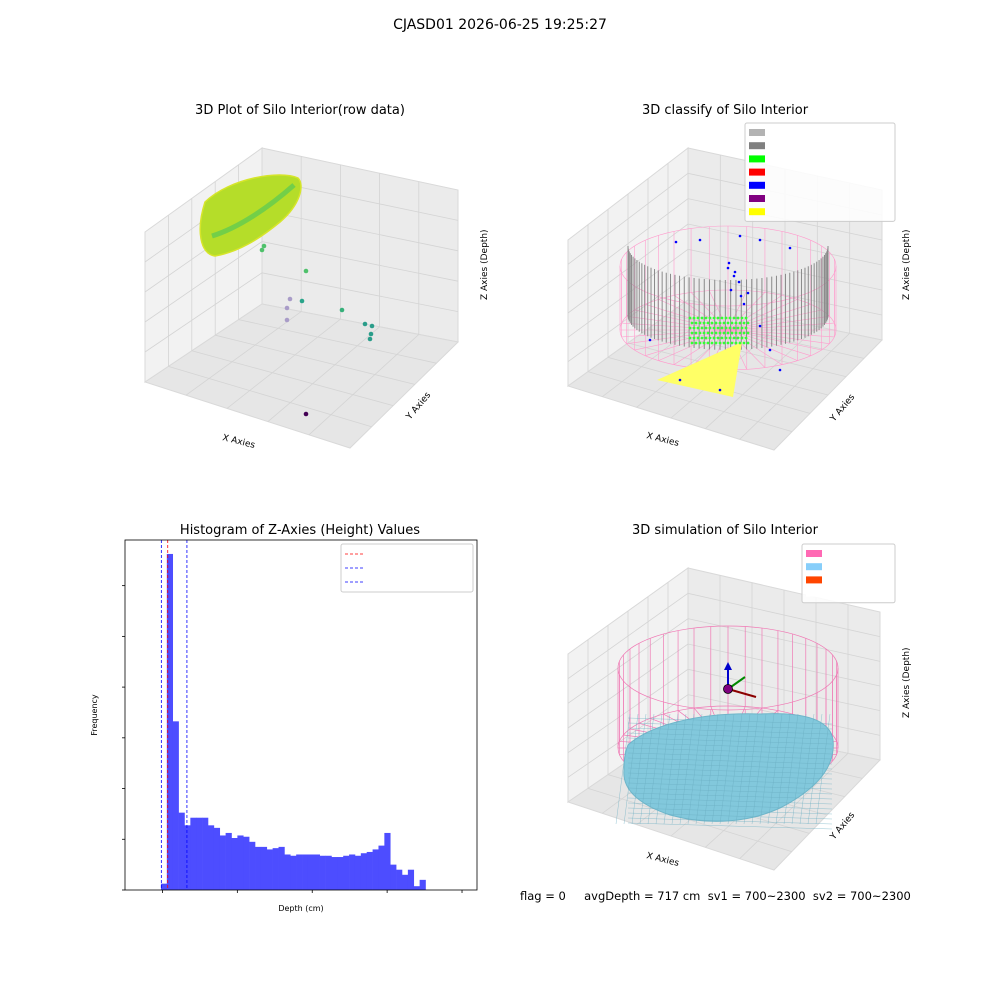 The width and height of the screenshot is (1000, 1000). What do you see at coordinates (699, 369) in the screenshot?
I see `classify-symmetric-points` at bounding box center [699, 369].